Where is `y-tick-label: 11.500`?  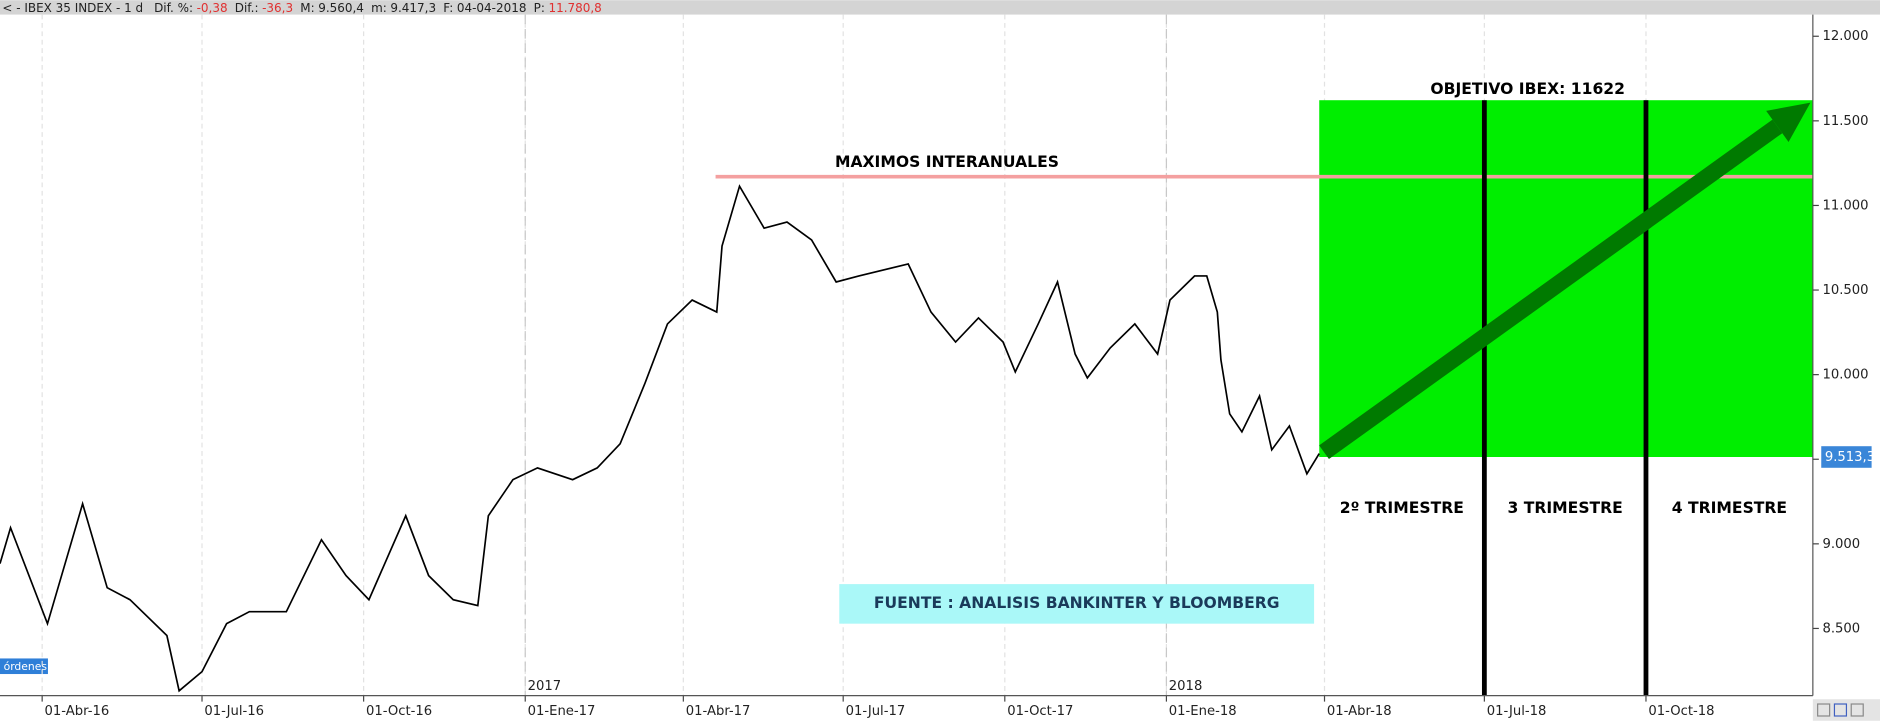
y-tick-label: 11.500 is located at coordinates (1845, 121).